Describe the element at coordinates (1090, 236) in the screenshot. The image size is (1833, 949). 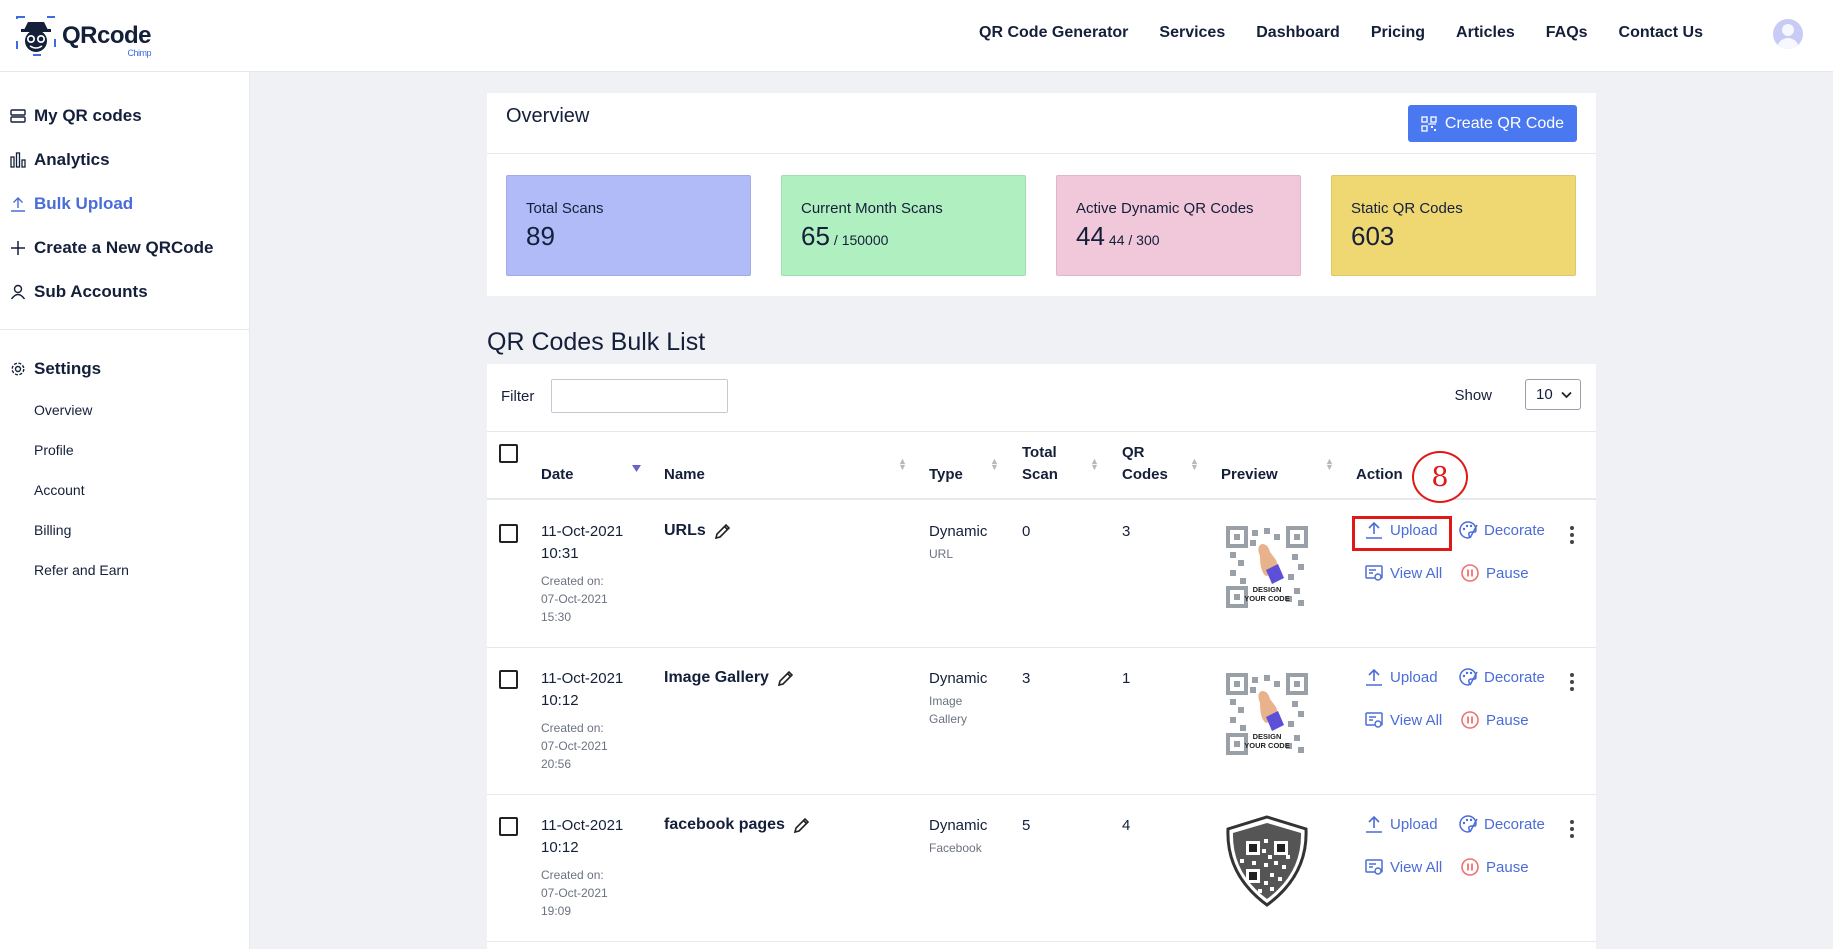
I see `stat-number: 44` at that location.